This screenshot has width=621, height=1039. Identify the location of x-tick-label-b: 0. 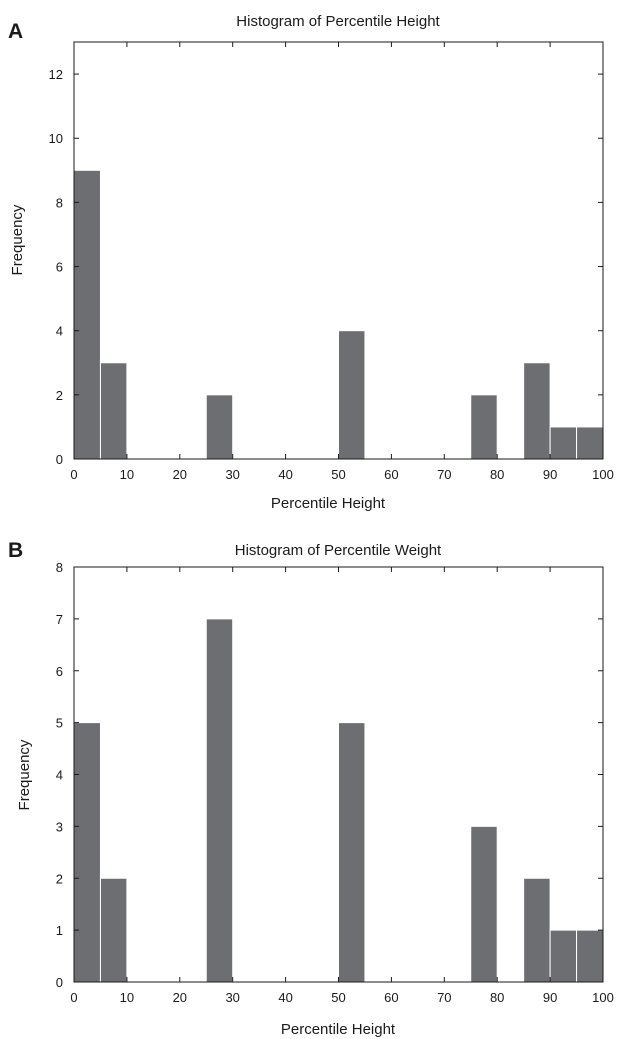
(73, 997).